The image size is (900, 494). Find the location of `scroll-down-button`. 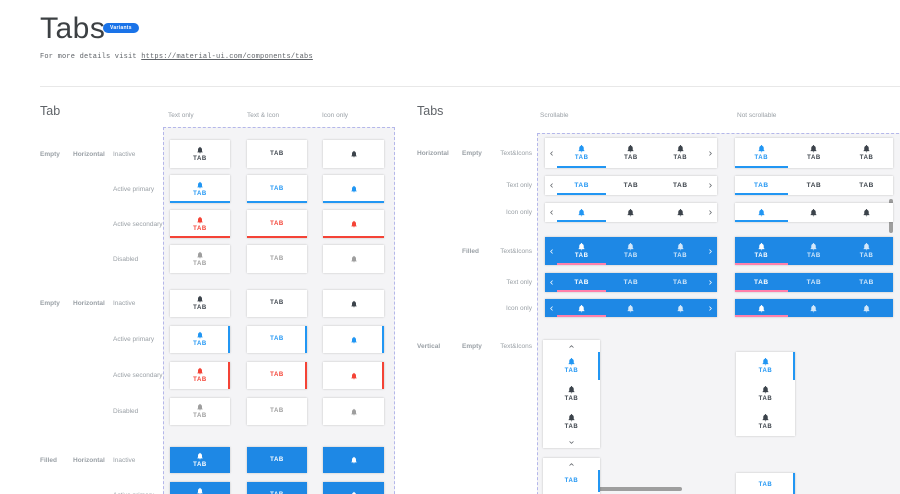

scroll-down-button is located at coordinates (571, 442).